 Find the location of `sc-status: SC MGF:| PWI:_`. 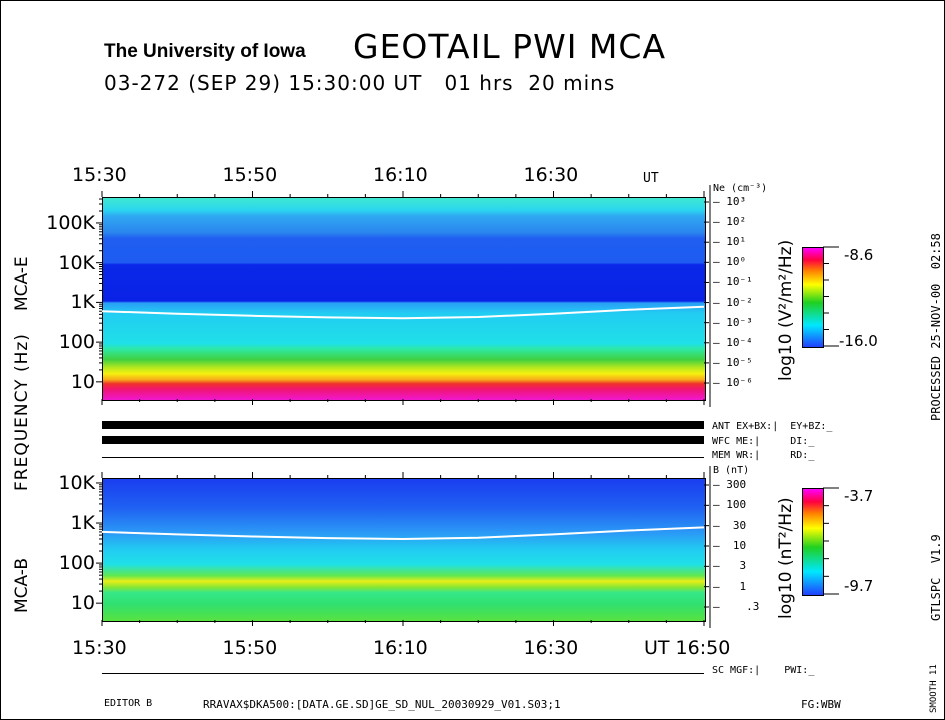

sc-status: SC MGF:| PWI:_ is located at coordinates (763, 670).